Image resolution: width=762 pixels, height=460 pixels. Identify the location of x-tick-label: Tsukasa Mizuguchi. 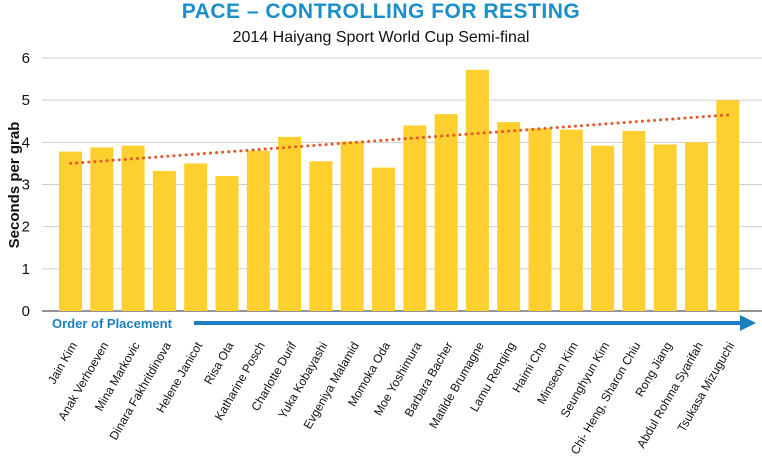
(706, 387).